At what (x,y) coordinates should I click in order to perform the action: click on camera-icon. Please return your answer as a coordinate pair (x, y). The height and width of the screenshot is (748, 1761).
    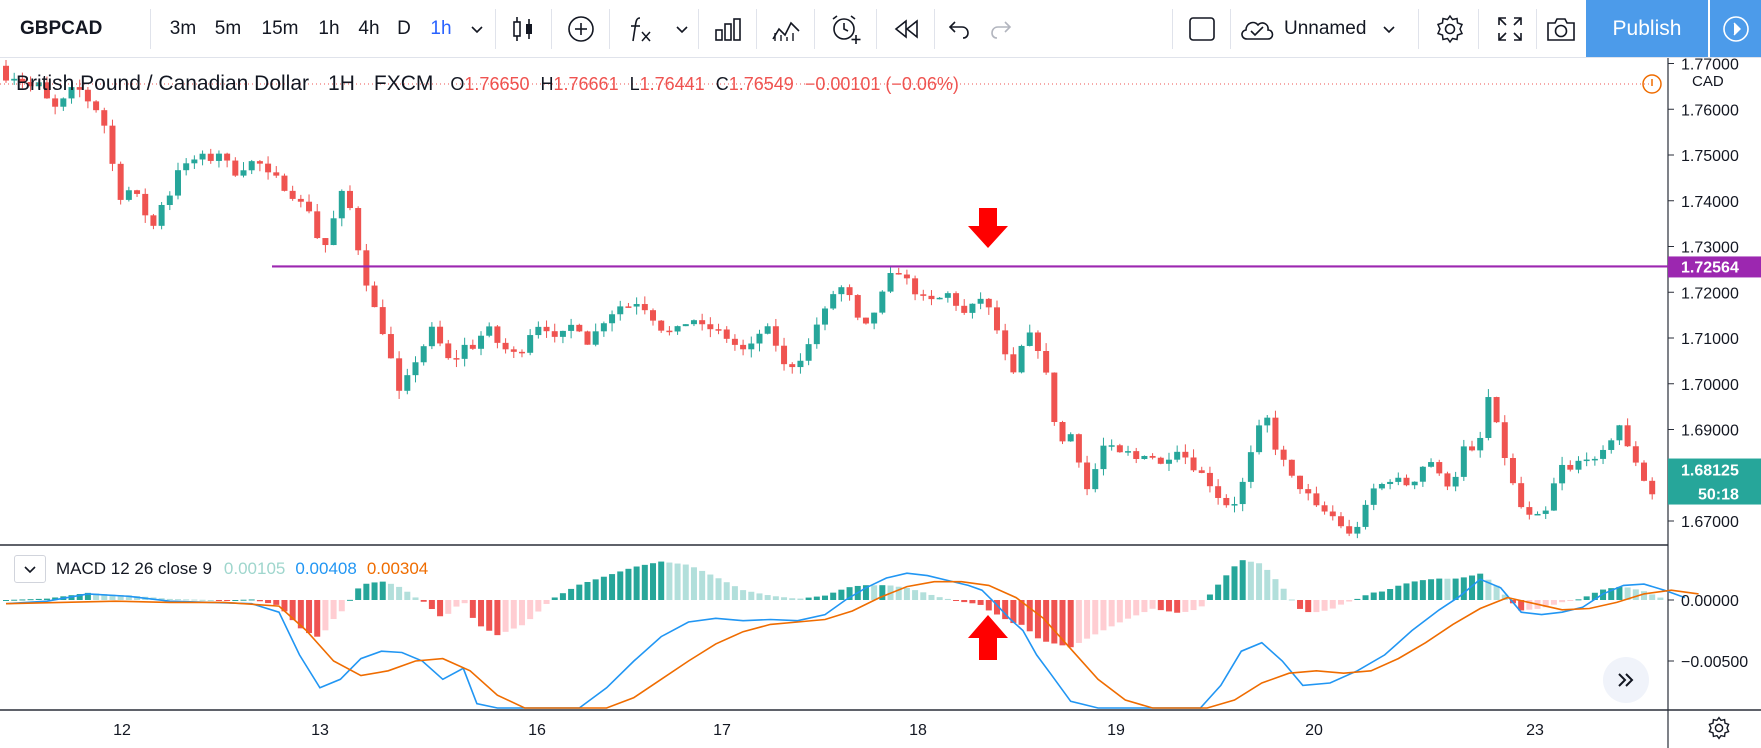
    Looking at the image, I should click on (1561, 28).